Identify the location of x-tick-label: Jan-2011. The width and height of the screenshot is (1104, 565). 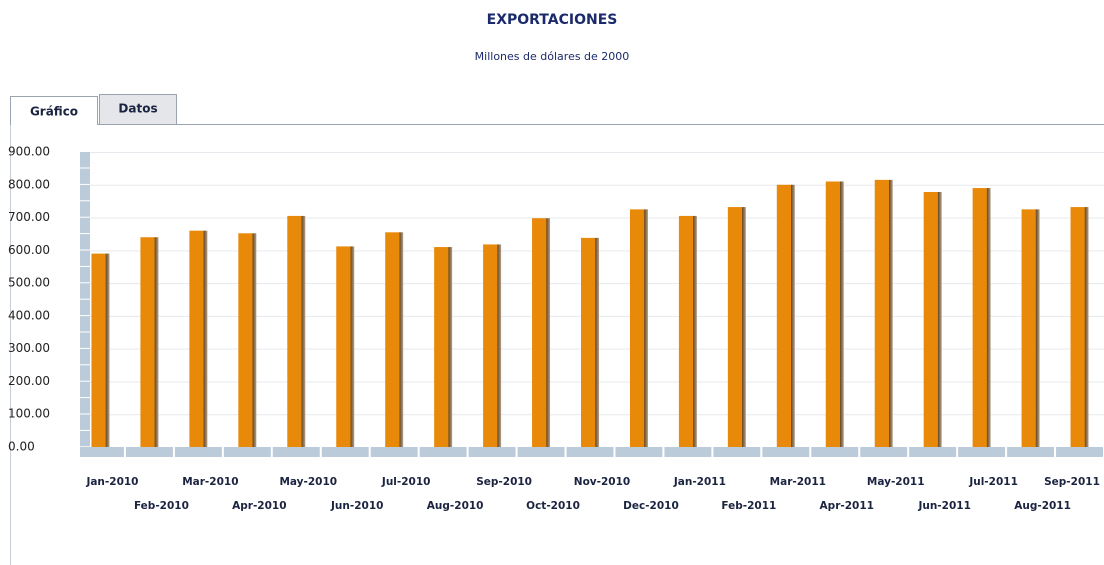
(699, 482).